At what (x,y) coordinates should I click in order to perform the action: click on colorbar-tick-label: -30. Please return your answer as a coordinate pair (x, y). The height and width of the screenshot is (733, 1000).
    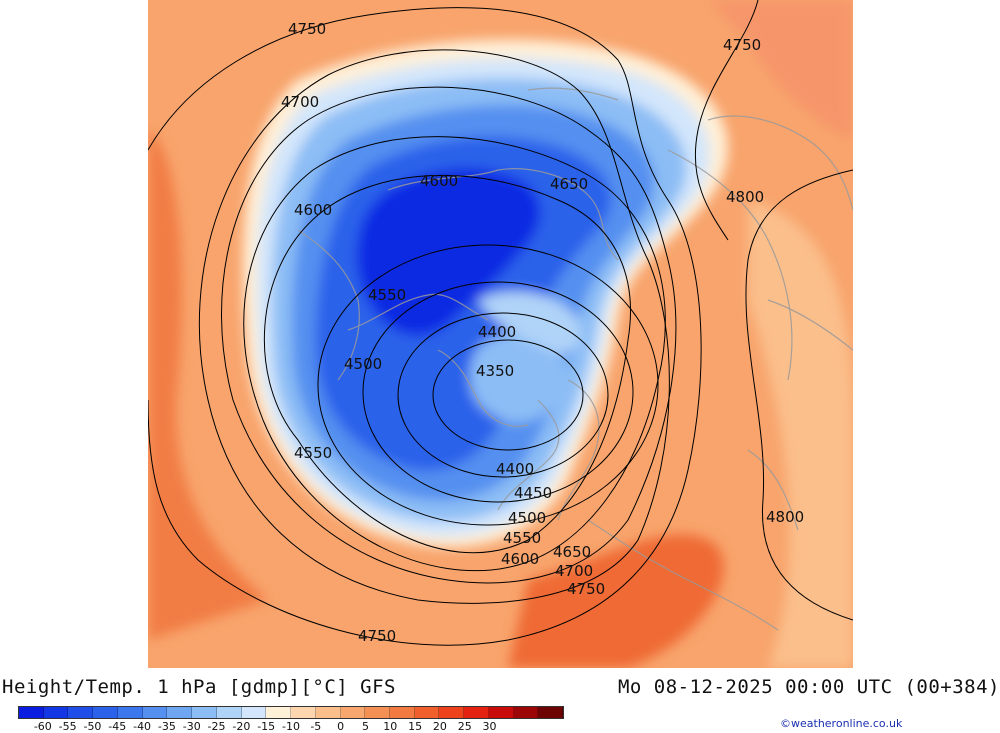
    Looking at the image, I should click on (191, 726).